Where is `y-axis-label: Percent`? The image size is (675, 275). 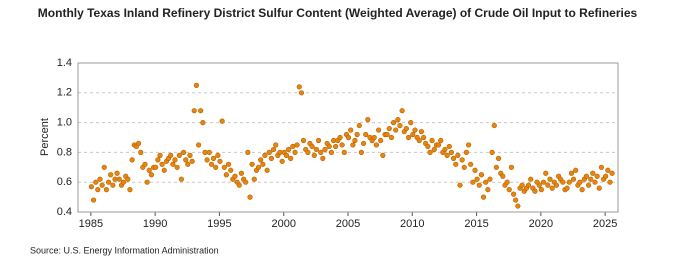 y-axis-label: Percent is located at coordinates (45, 137).